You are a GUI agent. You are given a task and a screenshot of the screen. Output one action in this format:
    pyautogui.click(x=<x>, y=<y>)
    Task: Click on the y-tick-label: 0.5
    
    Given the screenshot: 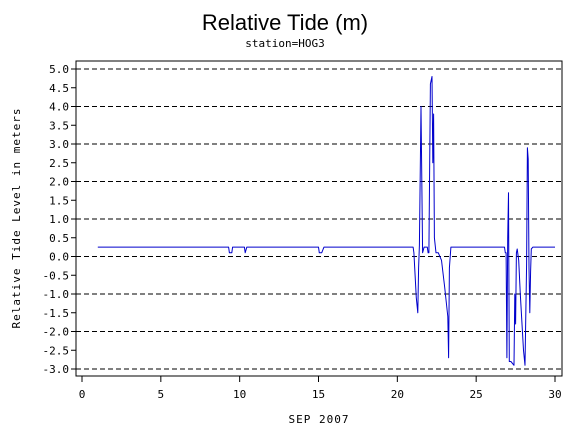 What is the action you would take?
    pyautogui.click(x=59, y=238)
    